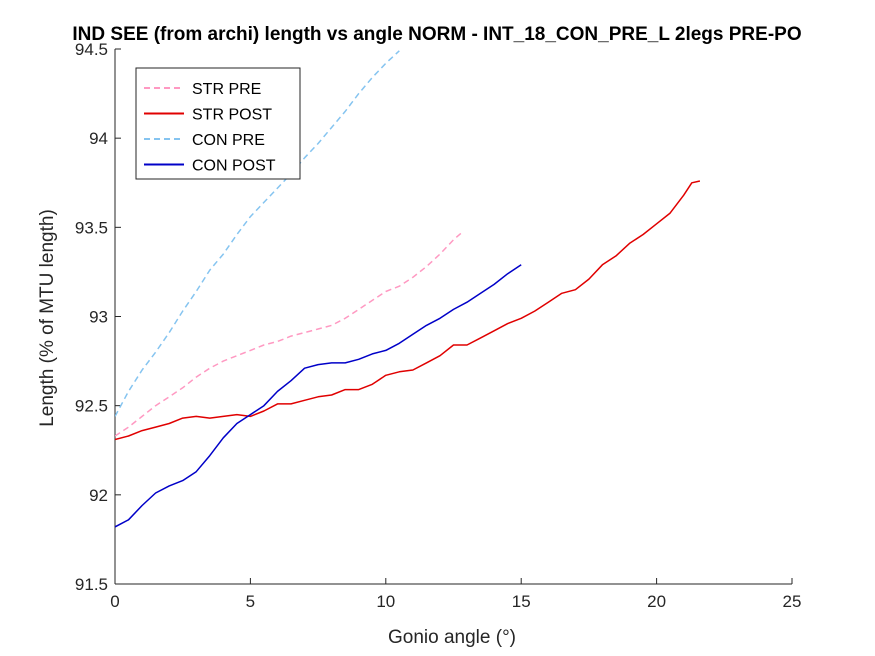  I want to click on legend-label: CON POST, so click(234, 166).